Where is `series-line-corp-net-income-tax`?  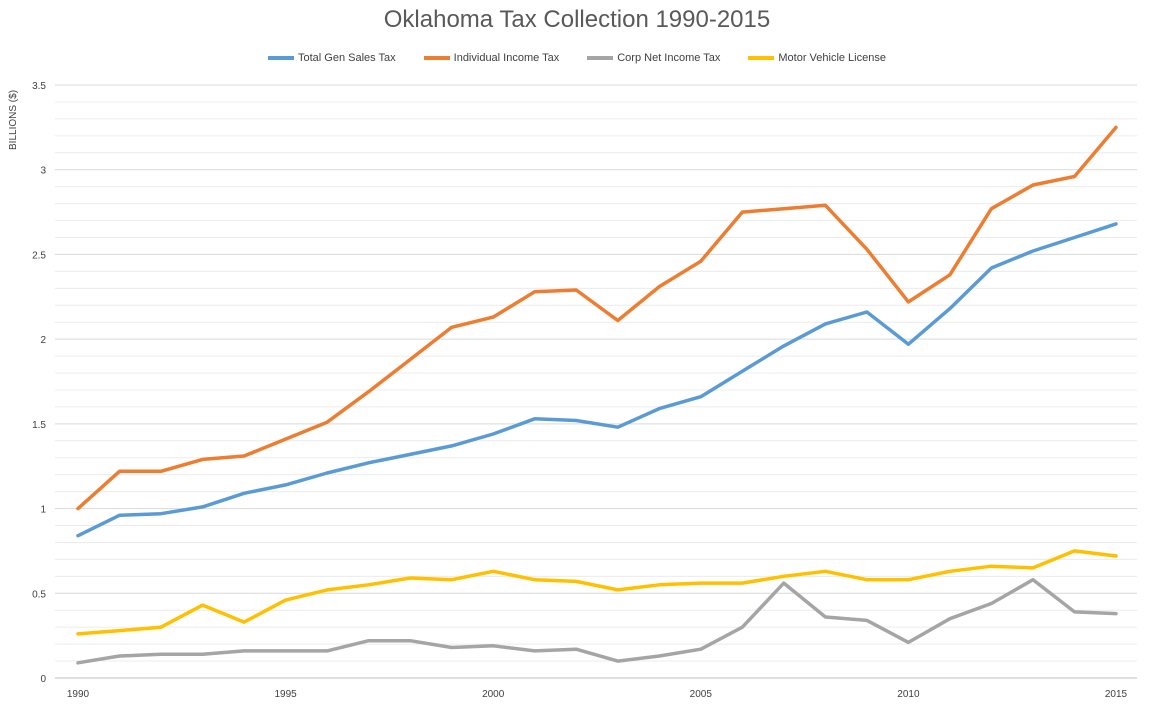
series-line-corp-net-income-tax is located at coordinates (597, 621).